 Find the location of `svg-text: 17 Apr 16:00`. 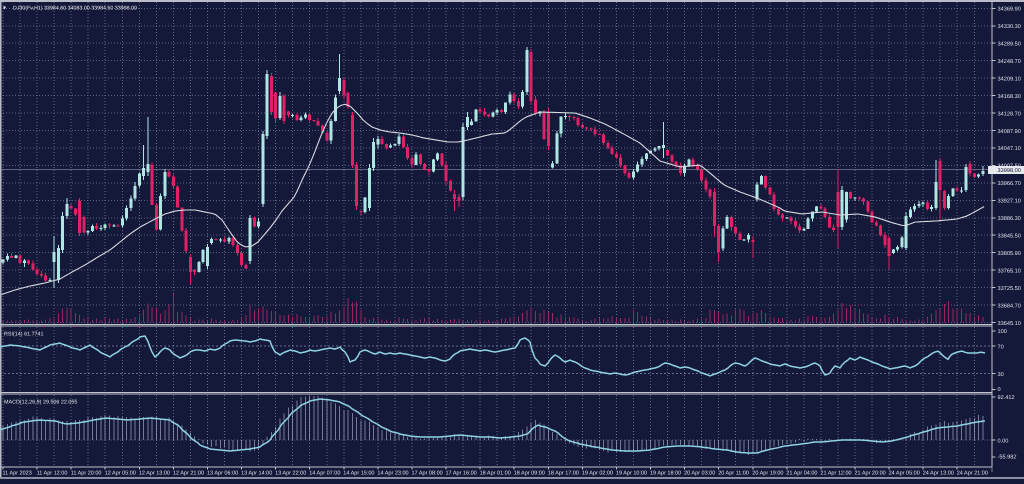

svg-text: 17 Apr 16:00 is located at coordinates (461, 474).